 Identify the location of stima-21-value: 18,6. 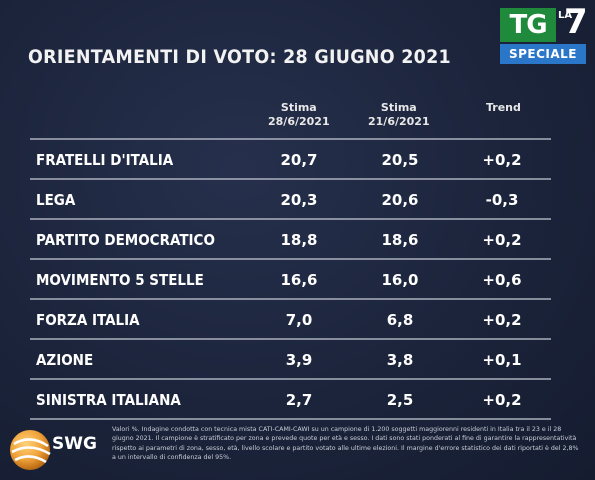
(399, 240).